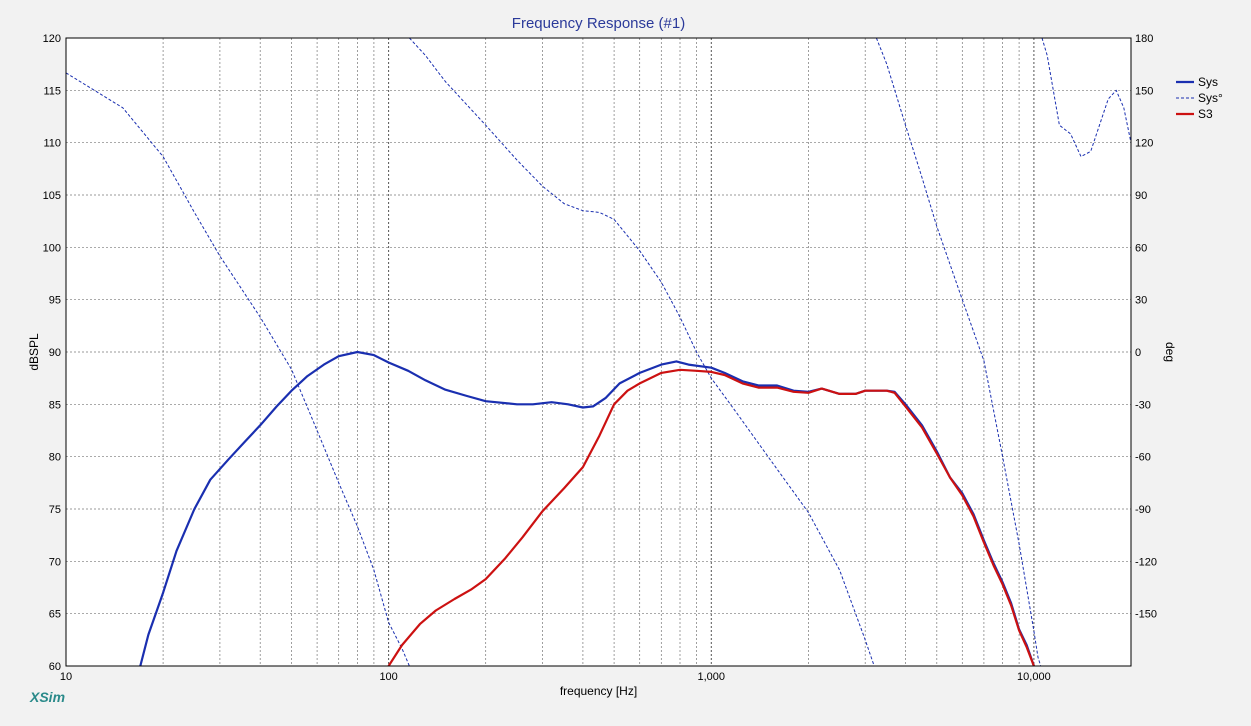 Image resolution: width=1251 pixels, height=726 pixels. What do you see at coordinates (52, 144) in the screenshot?
I see `y-tick-label: 110` at bounding box center [52, 144].